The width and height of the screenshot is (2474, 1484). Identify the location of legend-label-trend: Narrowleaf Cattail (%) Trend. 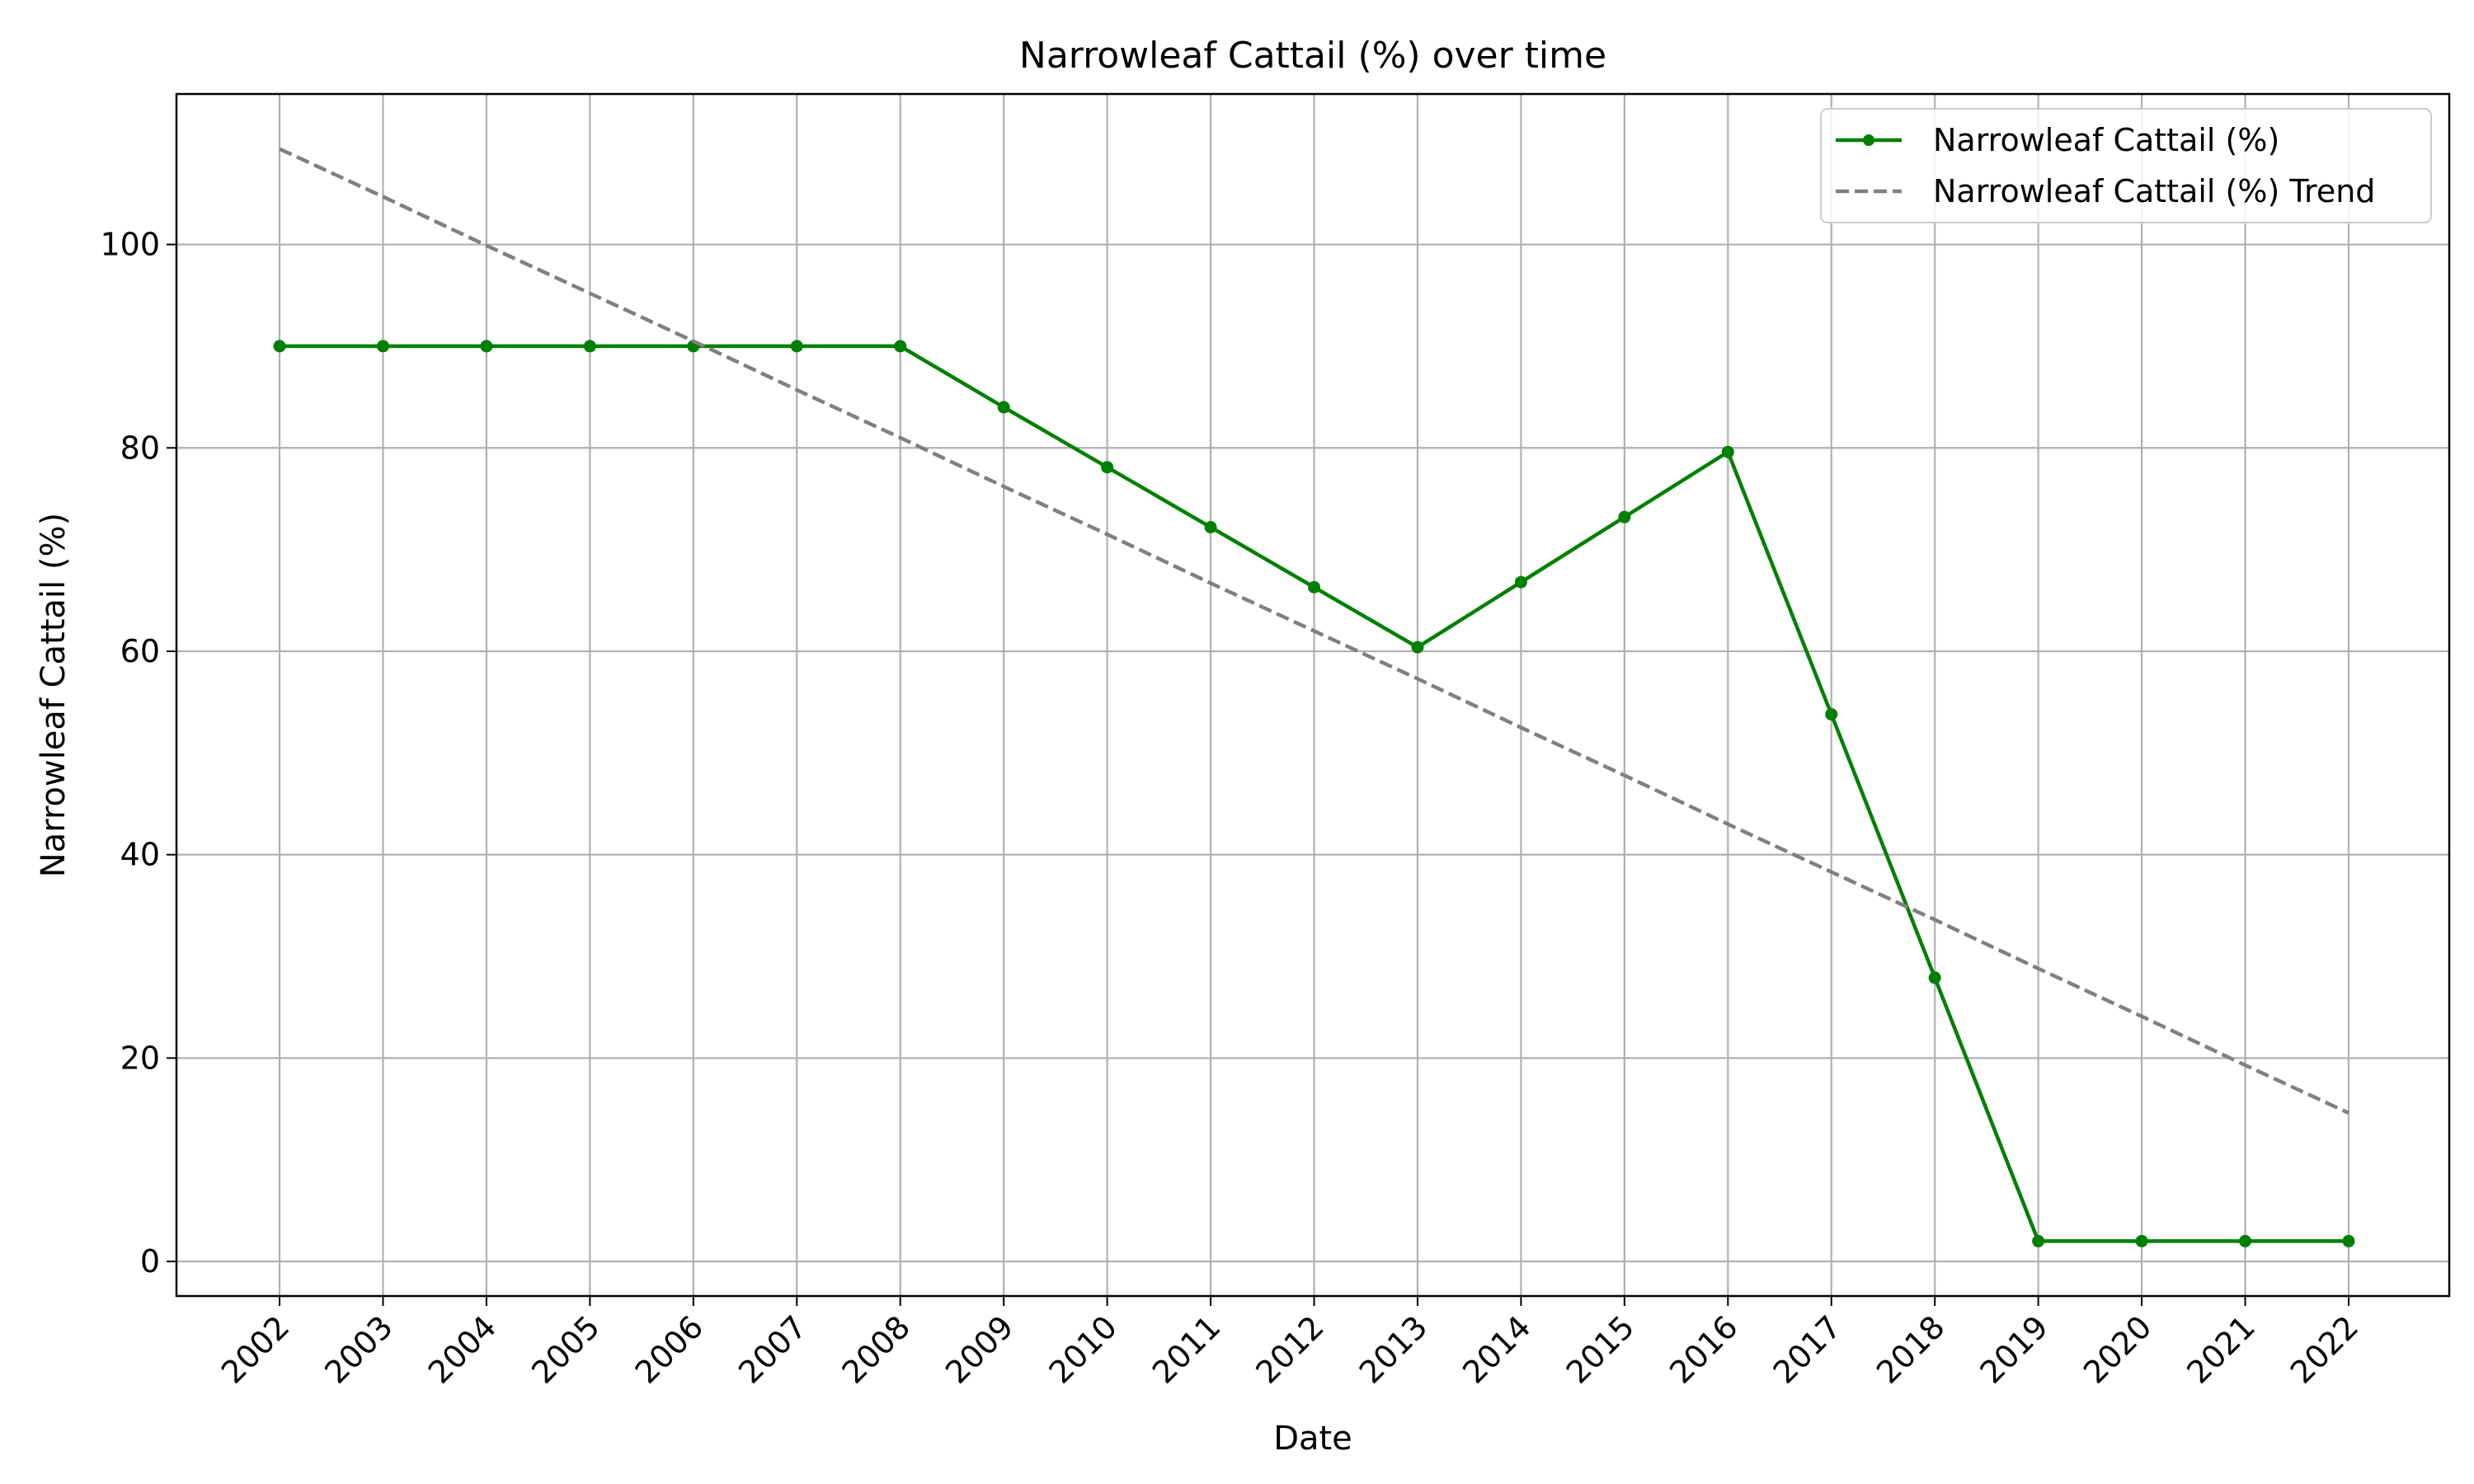
(2154, 191).